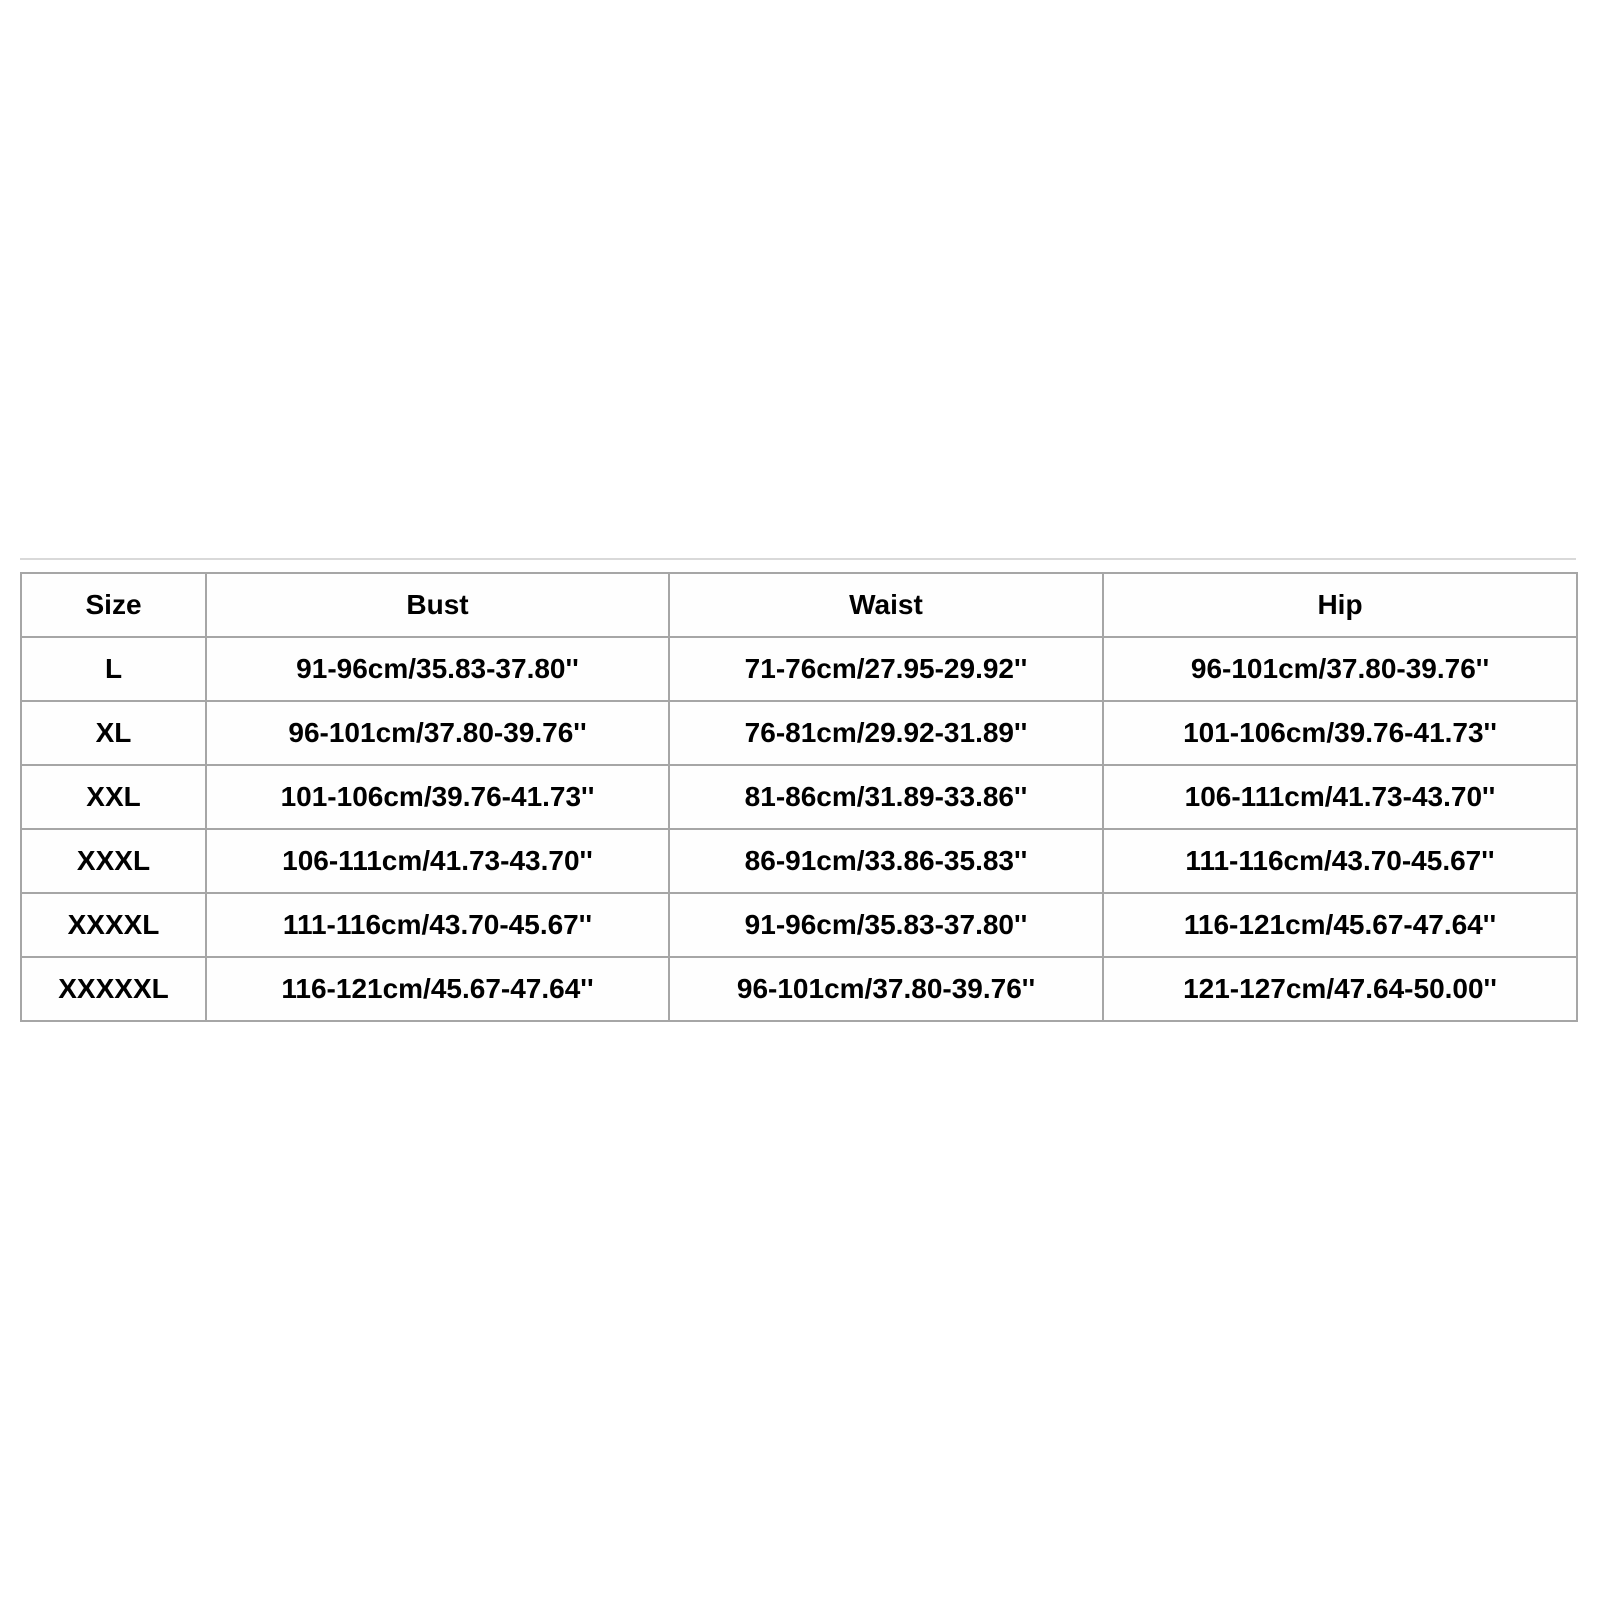 The image size is (1600, 1600). Describe the element at coordinates (437, 669) in the screenshot. I see `bust-cell: 91-96cm/35.83-37.80''` at that location.